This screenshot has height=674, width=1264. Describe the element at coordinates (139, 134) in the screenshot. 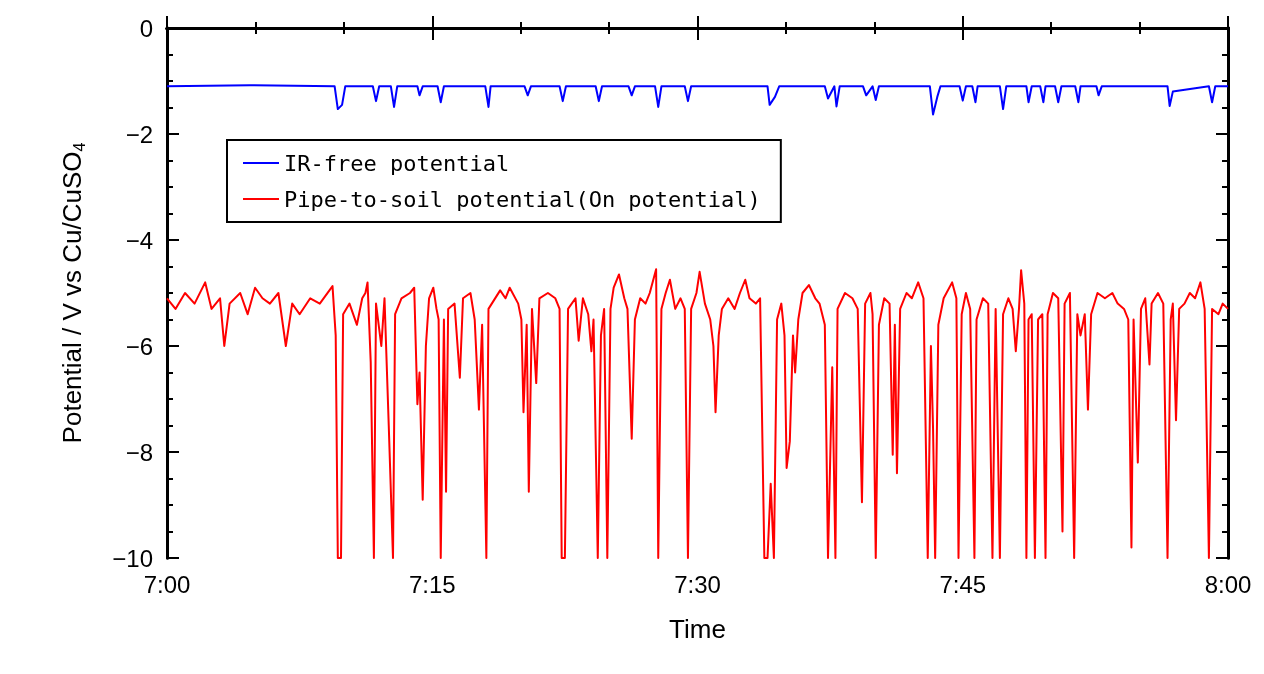

I see `y-tick-label: −2` at that location.